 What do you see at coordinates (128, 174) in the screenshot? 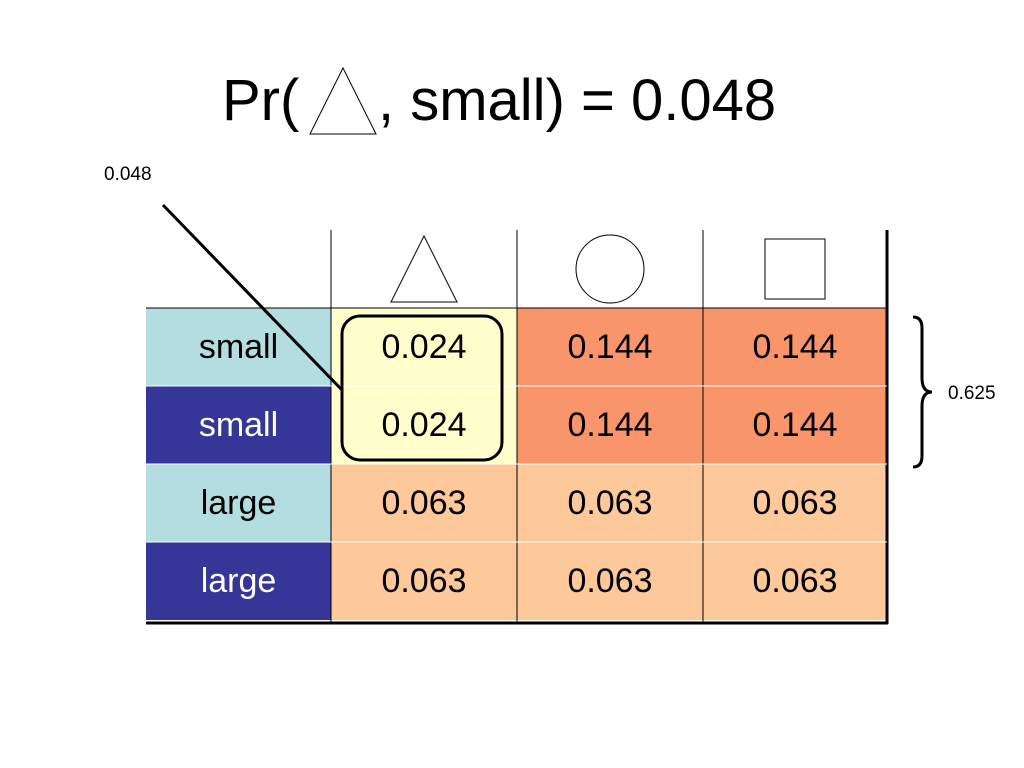
I see `callout-label: 0.048` at bounding box center [128, 174].